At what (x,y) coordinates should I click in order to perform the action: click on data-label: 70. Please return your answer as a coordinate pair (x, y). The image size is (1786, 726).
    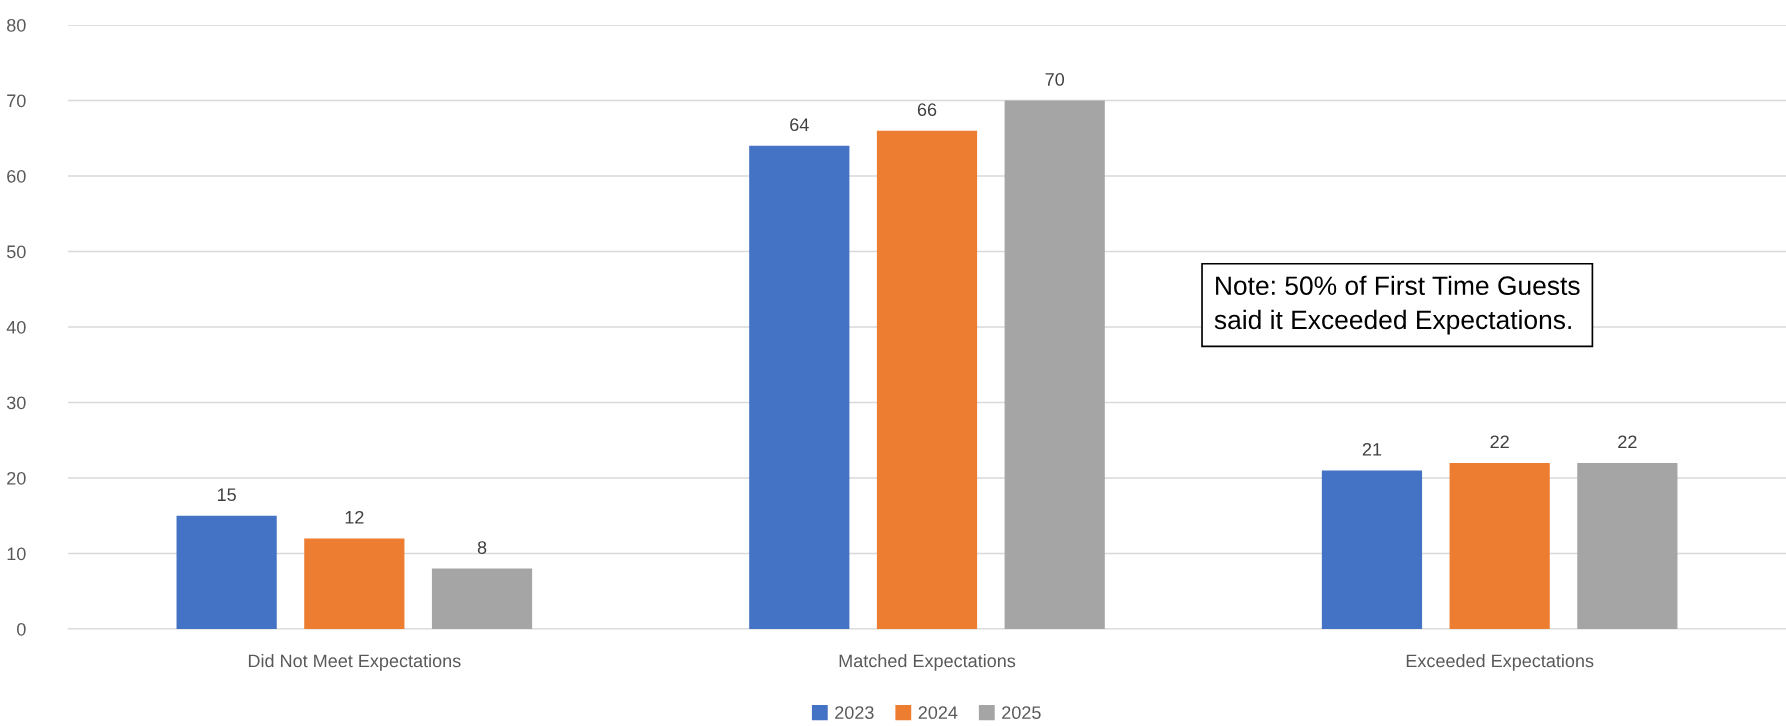
    Looking at the image, I should click on (1055, 79).